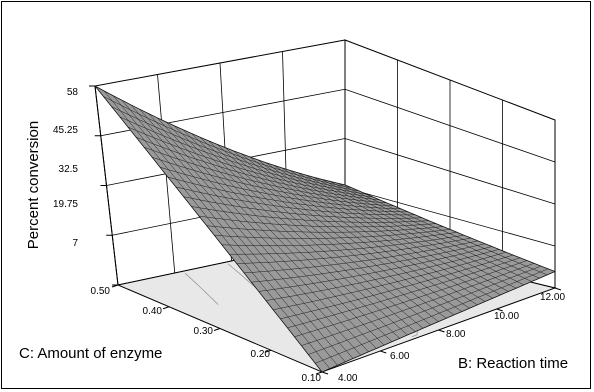  Describe the element at coordinates (261, 354) in the screenshot. I see `y-tick-label: 0.20` at that location.